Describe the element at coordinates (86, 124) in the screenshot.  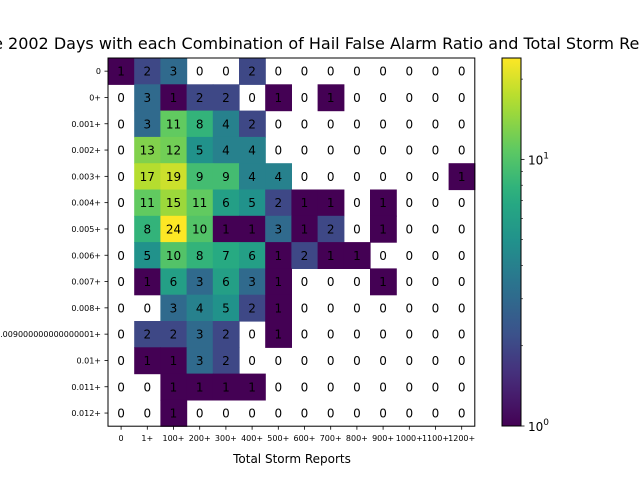
I see `y-tick-label: 0.001+` at that location.